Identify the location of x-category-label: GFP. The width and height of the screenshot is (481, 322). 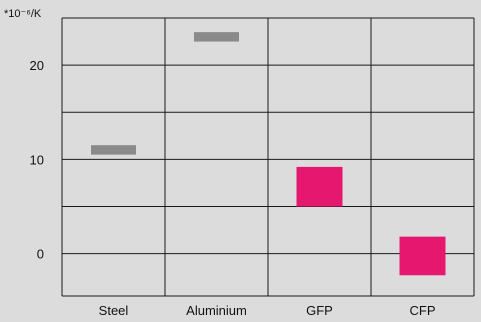
(319, 310).